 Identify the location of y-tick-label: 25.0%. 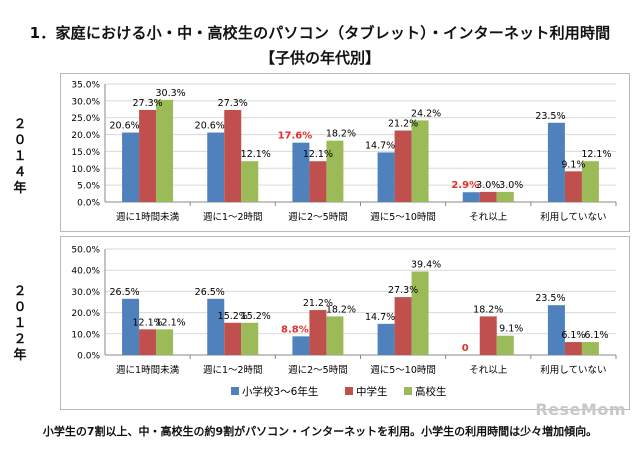
(85, 119).